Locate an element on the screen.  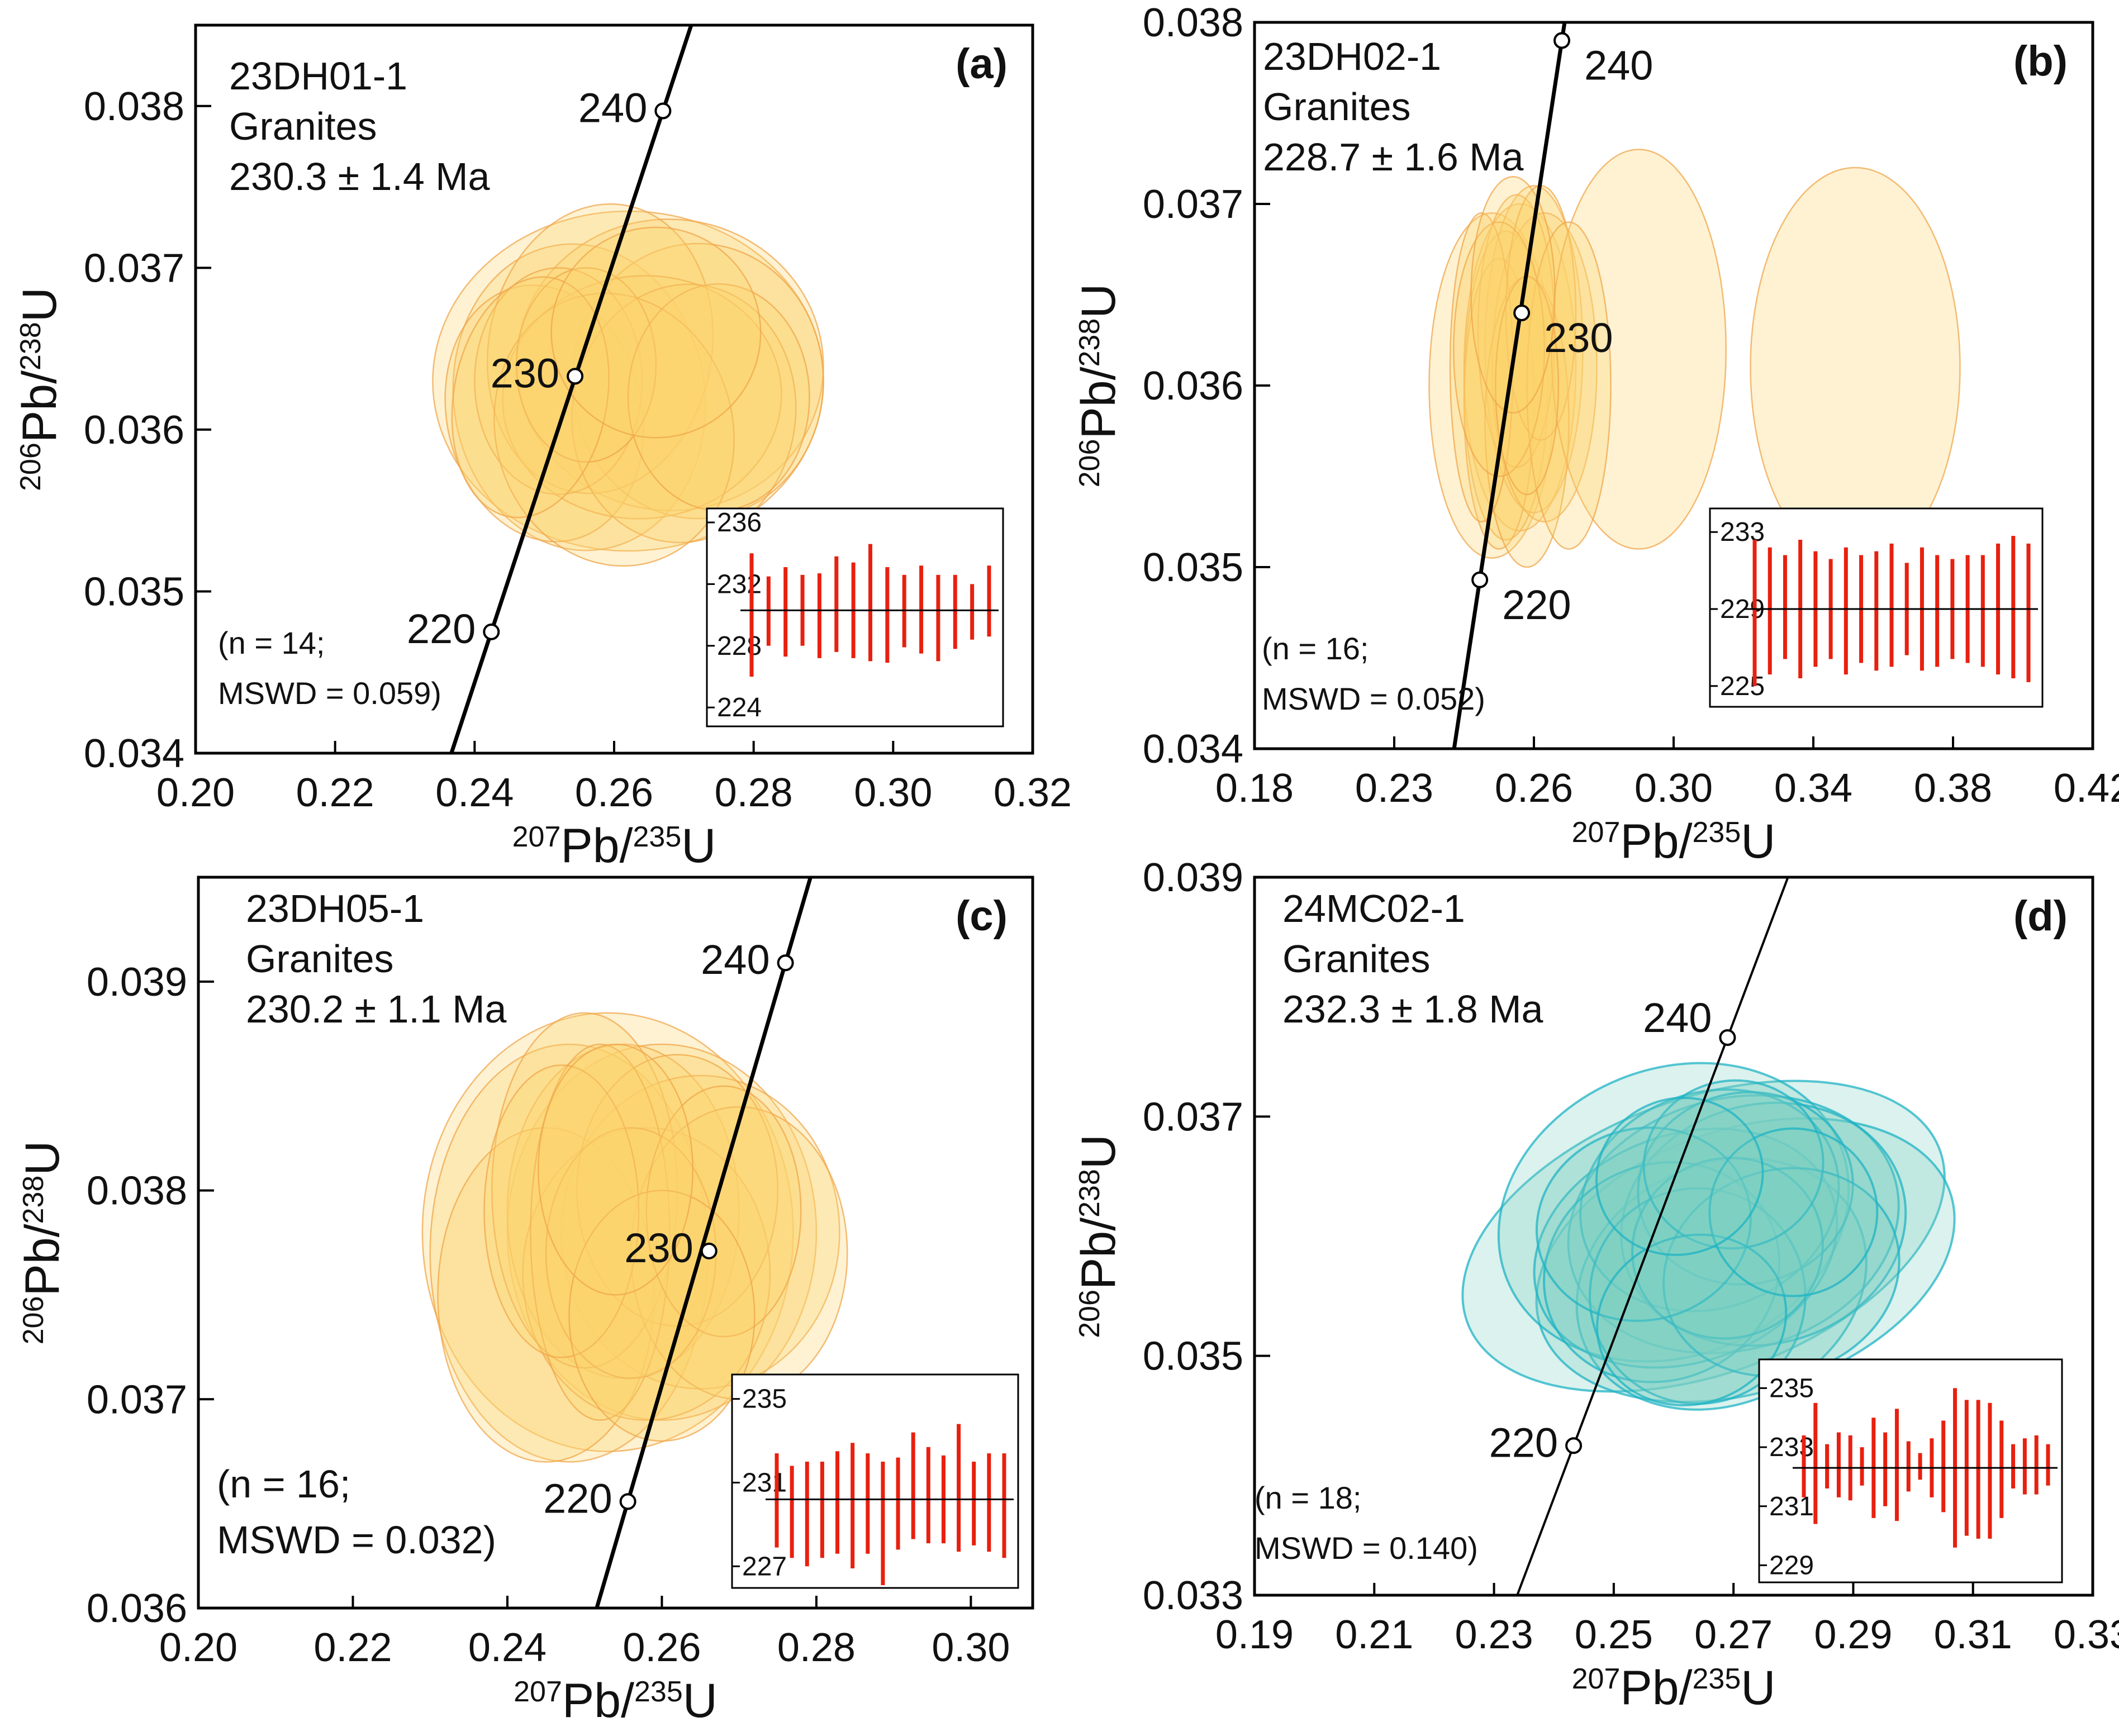
x-tick-label: 0.29 is located at coordinates (1853, 1635).